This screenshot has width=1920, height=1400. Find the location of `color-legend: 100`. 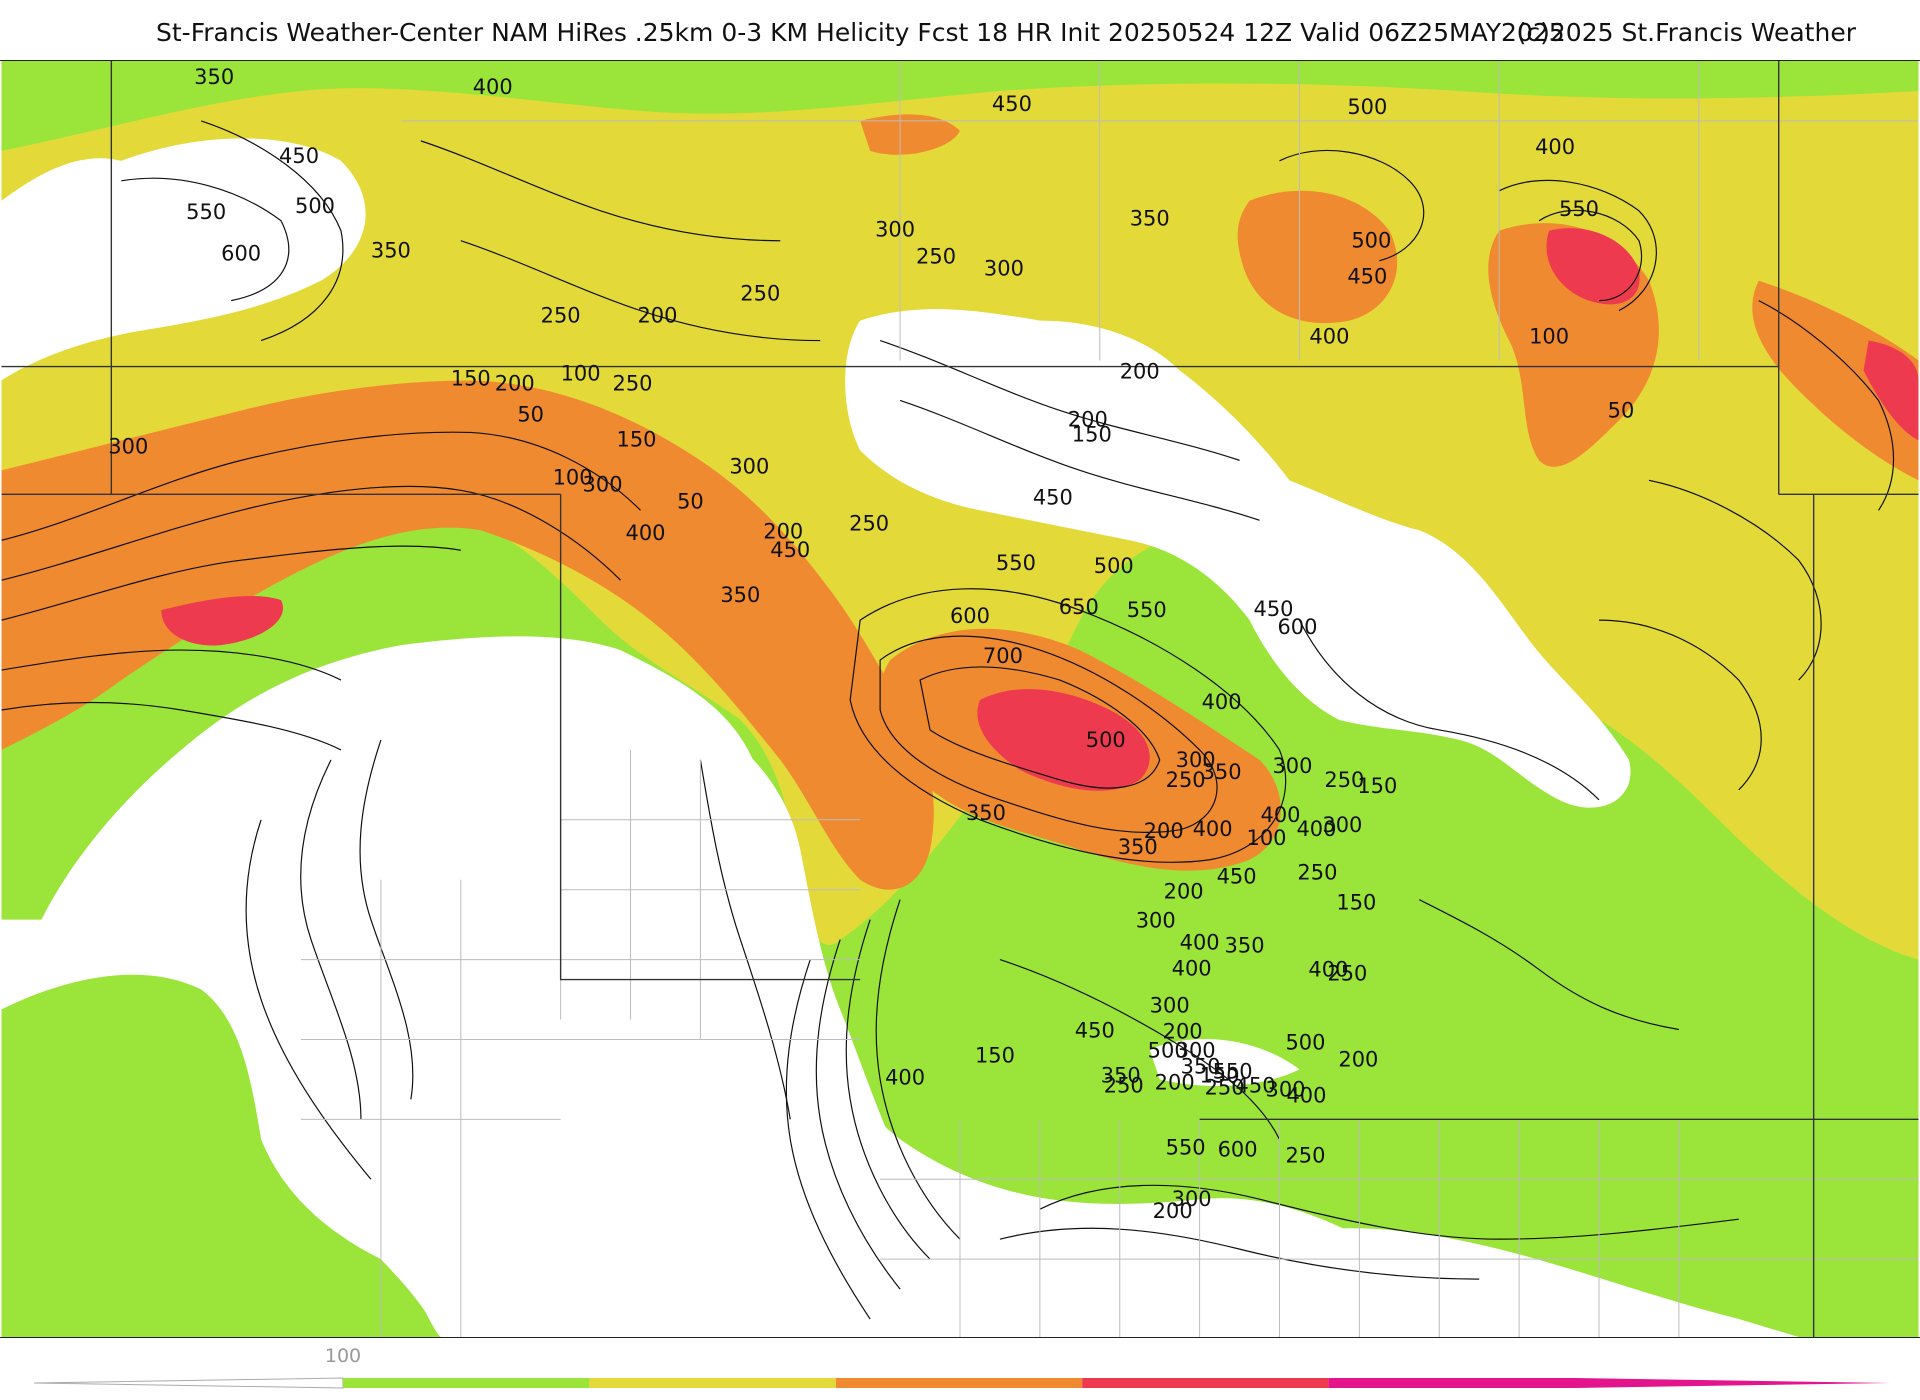

color-legend: 100 is located at coordinates (961, 1367).